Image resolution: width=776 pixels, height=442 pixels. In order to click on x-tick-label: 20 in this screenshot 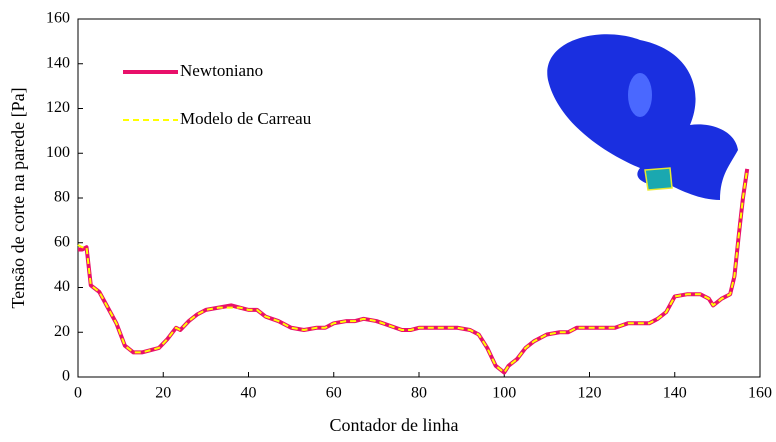, I will do `click(163, 393)`.